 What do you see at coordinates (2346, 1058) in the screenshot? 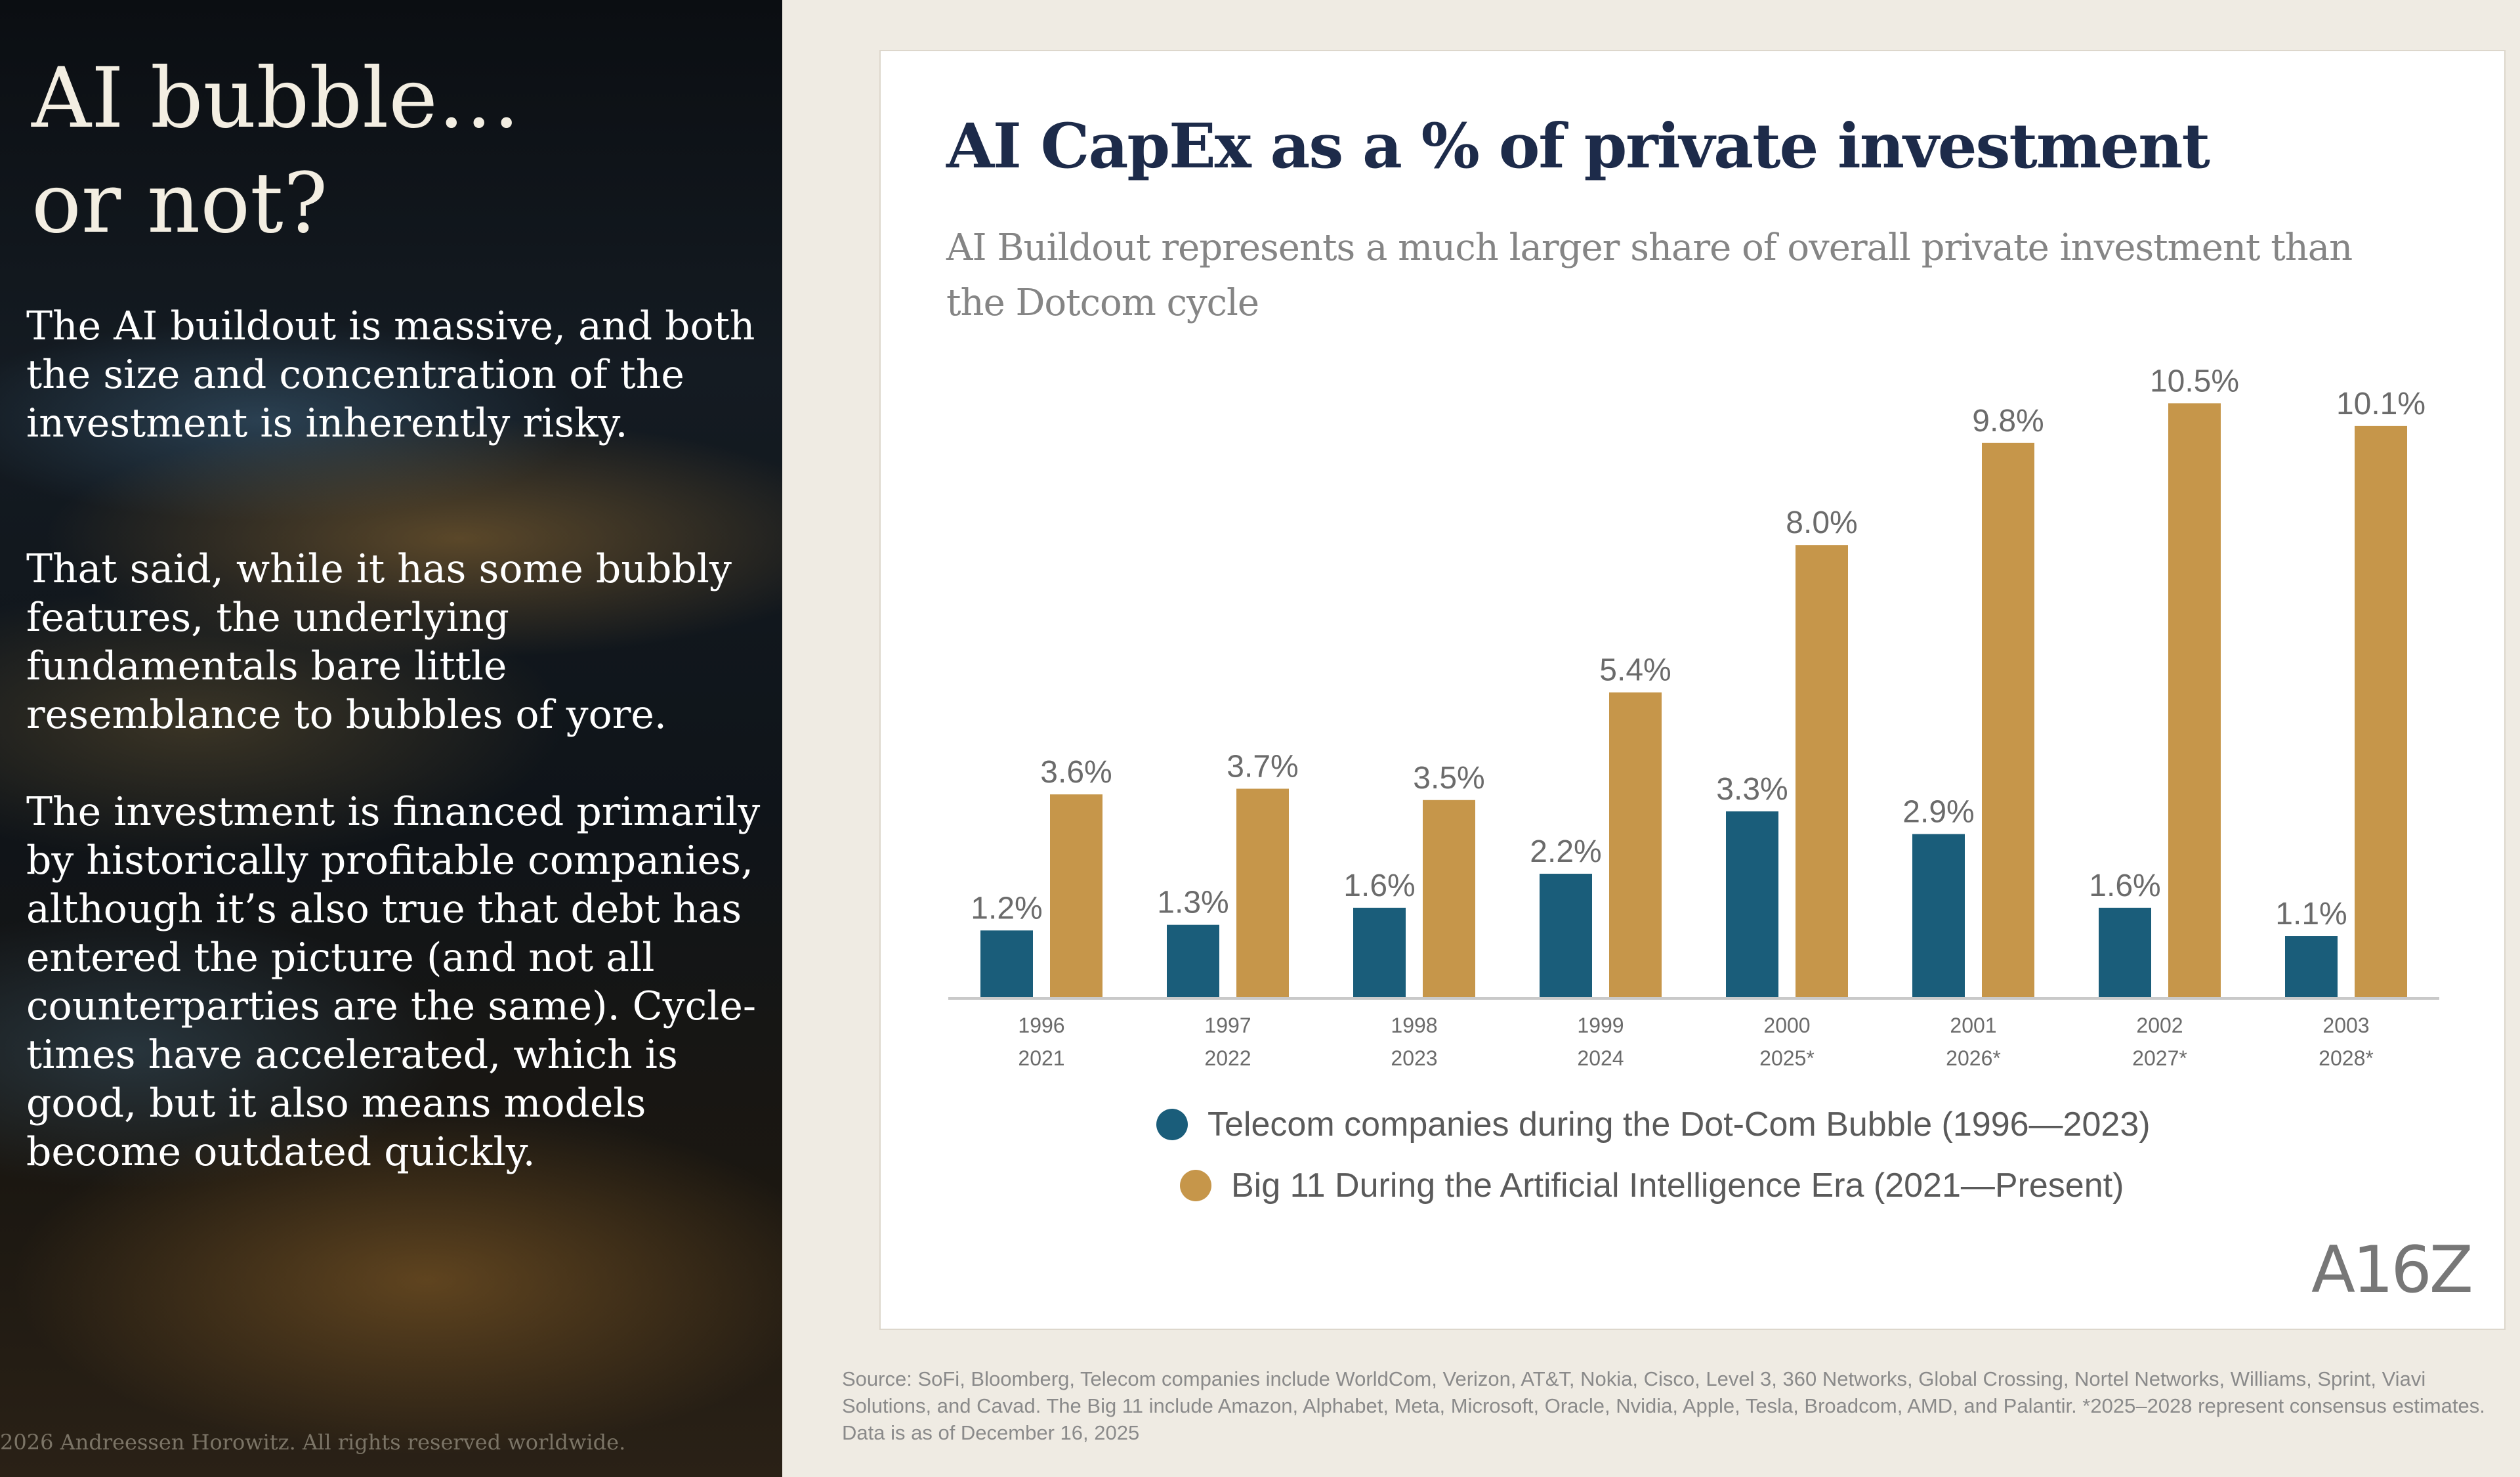
I see `x-tick-label: 2028*` at bounding box center [2346, 1058].